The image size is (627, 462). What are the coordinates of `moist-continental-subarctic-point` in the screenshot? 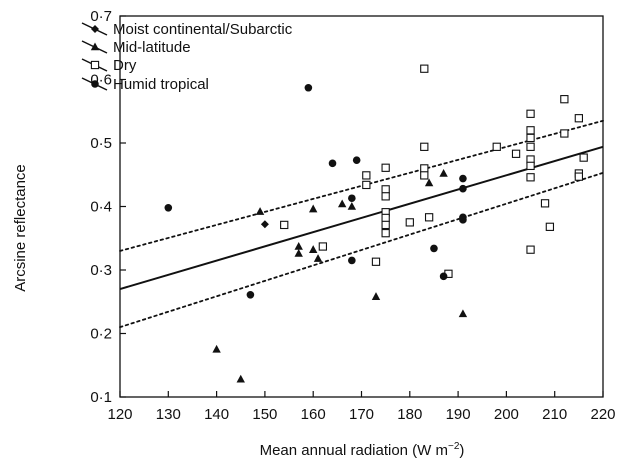 It's located at (264, 224).